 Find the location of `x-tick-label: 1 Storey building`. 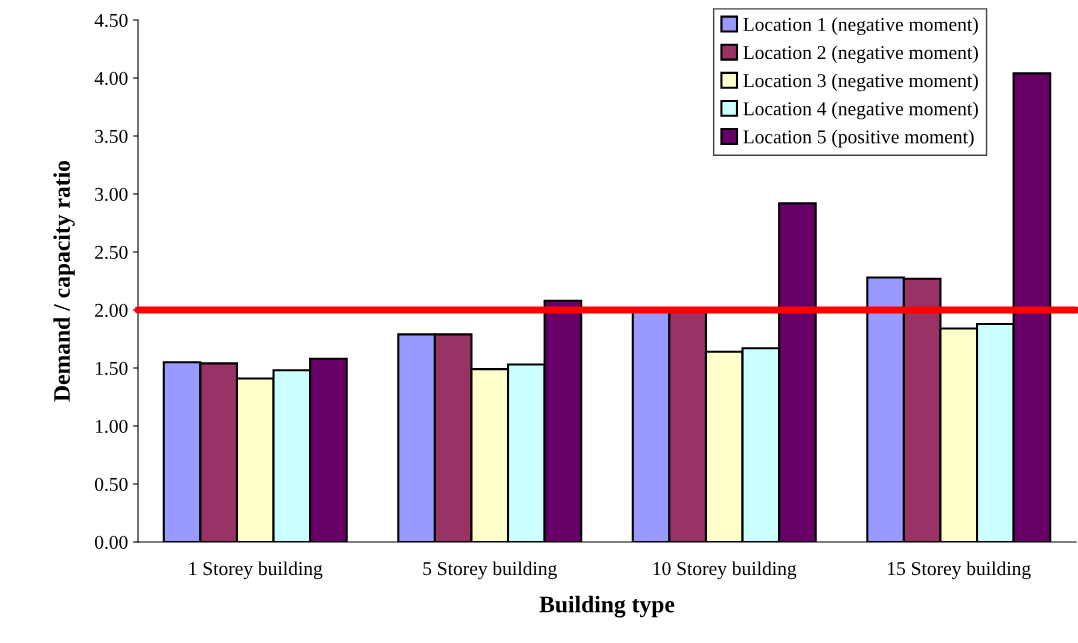

x-tick-label: 1 Storey building is located at coordinates (256, 570).